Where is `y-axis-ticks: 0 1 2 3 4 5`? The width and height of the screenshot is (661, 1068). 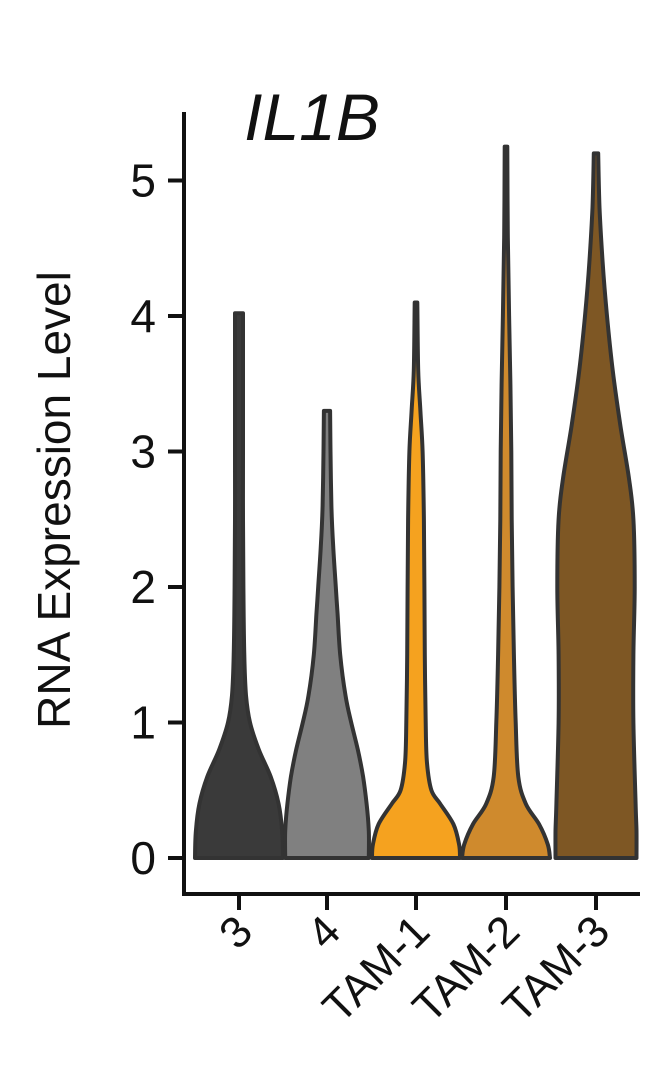 y-axis-ticks: 0 1 2 3 4 5 is located at coordinates (157, 519).